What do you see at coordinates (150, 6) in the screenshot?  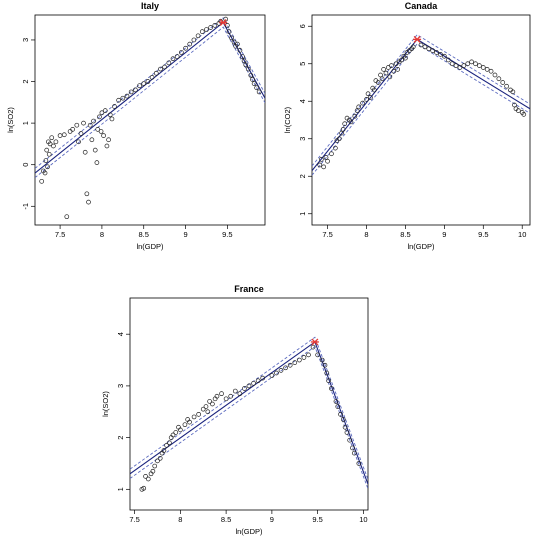 I see `panel-title: Italy` at bounding box center [150, 6].